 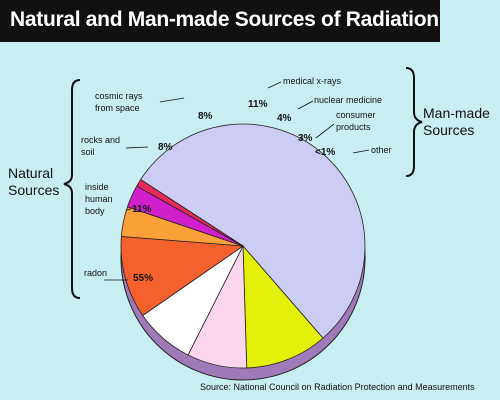 What do you see at coordinates (165, 147) in the screenshot?
I see `slice-value-rocks-and-soil: 8%` at bounding box center [165, 147].